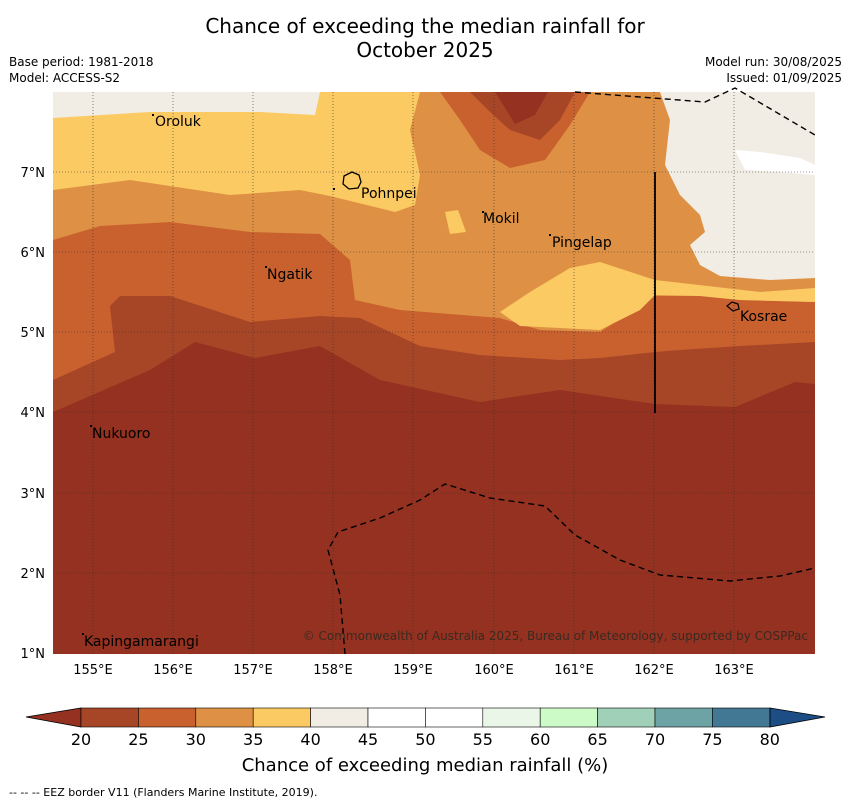 Image resolution: width=850 pixels, height=804 pixels. Describe the element at coordinates (773, 62) in the screenshot. I see `model-run: Model run: 30/08/2025` at that location.